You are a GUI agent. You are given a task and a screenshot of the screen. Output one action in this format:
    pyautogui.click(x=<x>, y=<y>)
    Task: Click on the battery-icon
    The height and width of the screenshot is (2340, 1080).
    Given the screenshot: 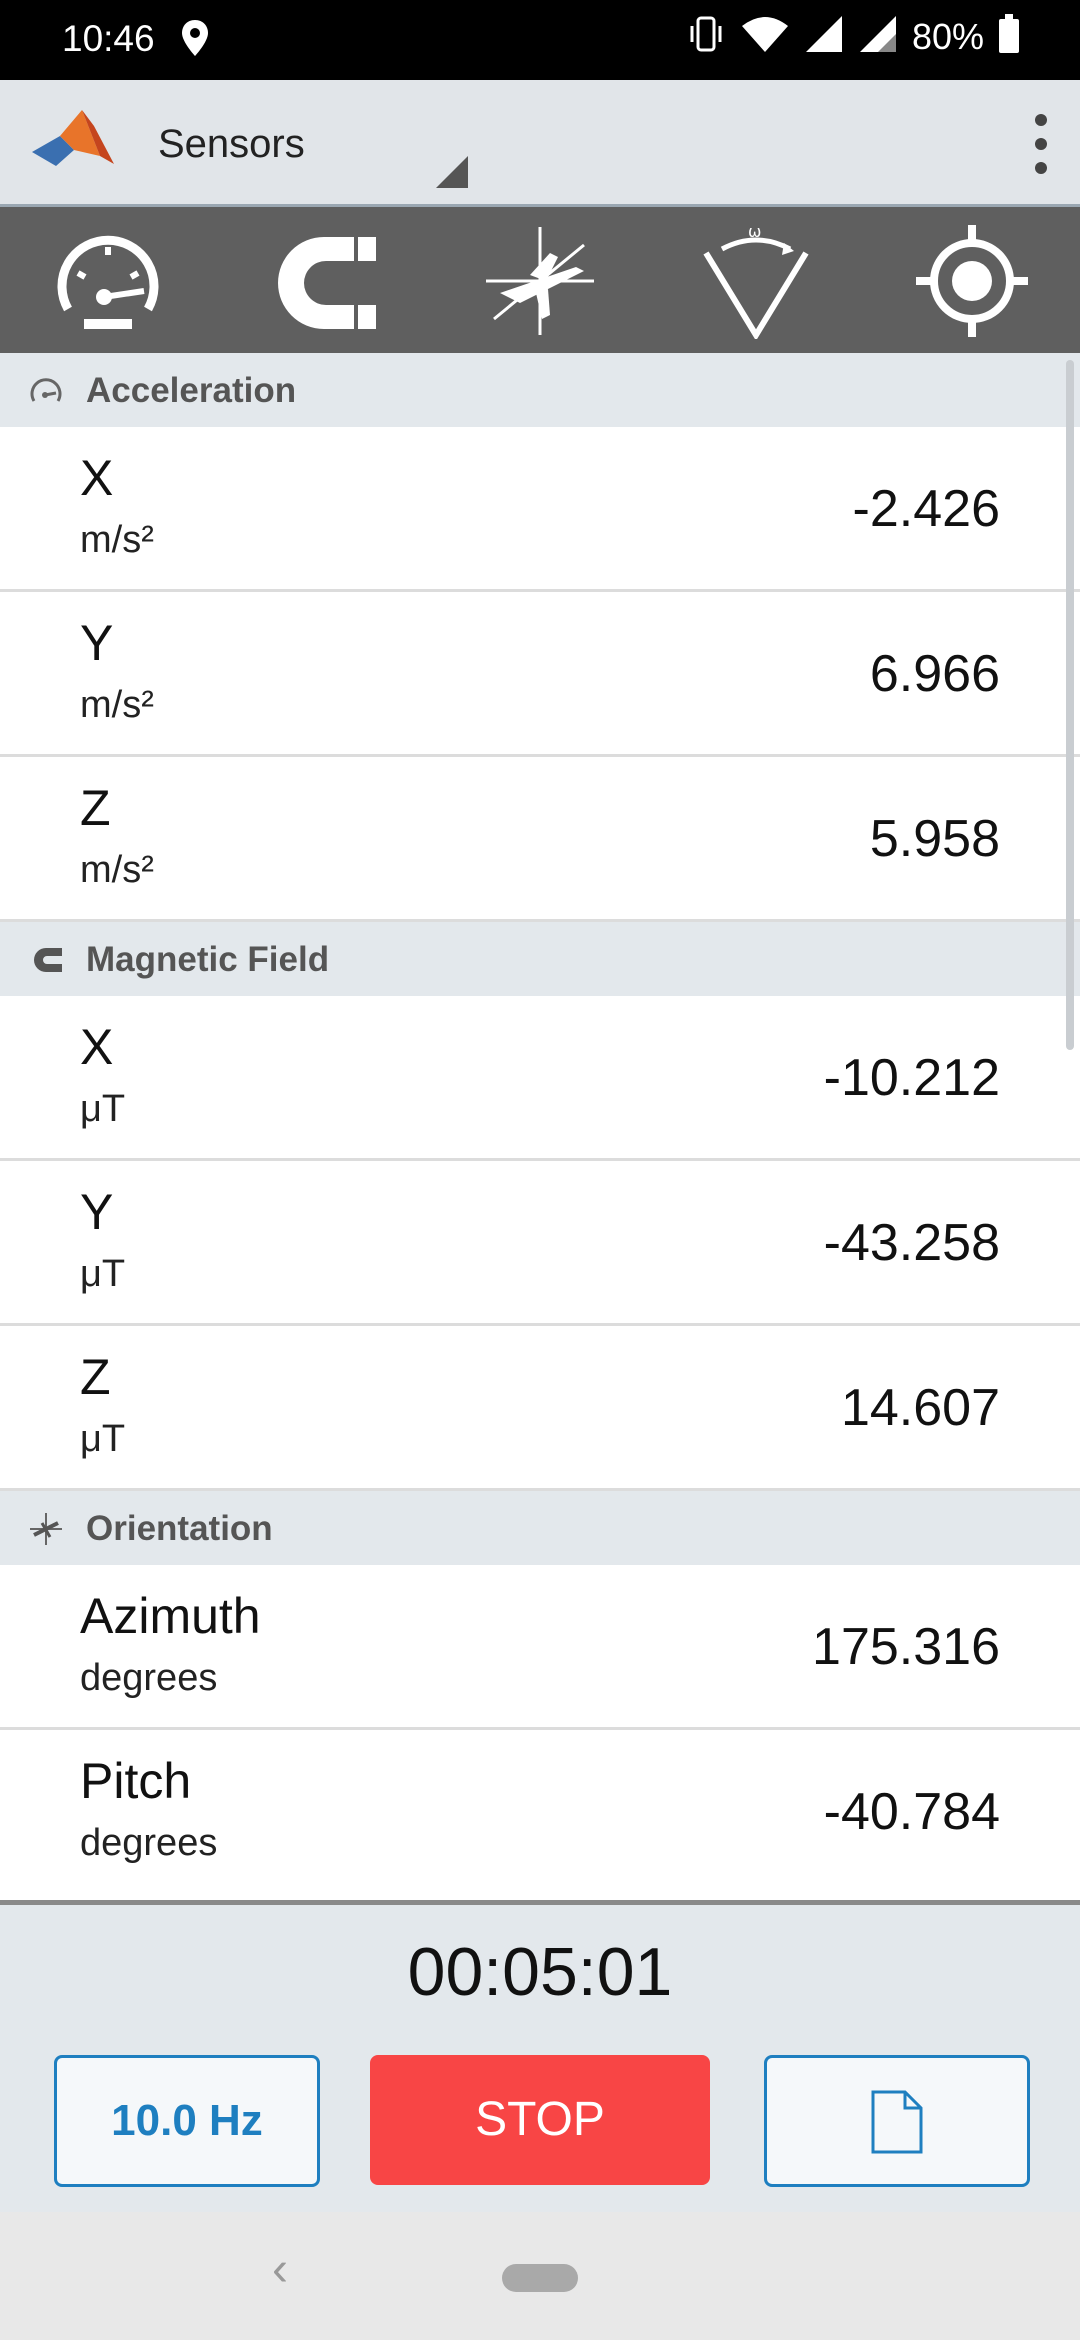 What is the action you would take?
    pyautogui.click(x=1009, y=36)
    